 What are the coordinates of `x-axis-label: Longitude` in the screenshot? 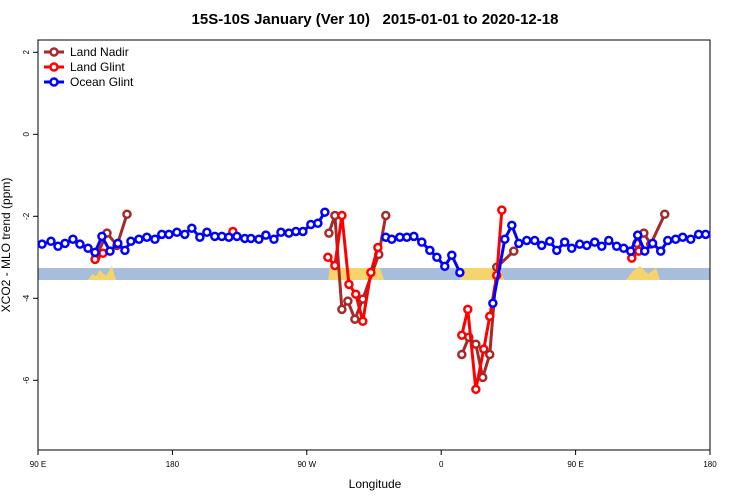 It's located at (375, 484).